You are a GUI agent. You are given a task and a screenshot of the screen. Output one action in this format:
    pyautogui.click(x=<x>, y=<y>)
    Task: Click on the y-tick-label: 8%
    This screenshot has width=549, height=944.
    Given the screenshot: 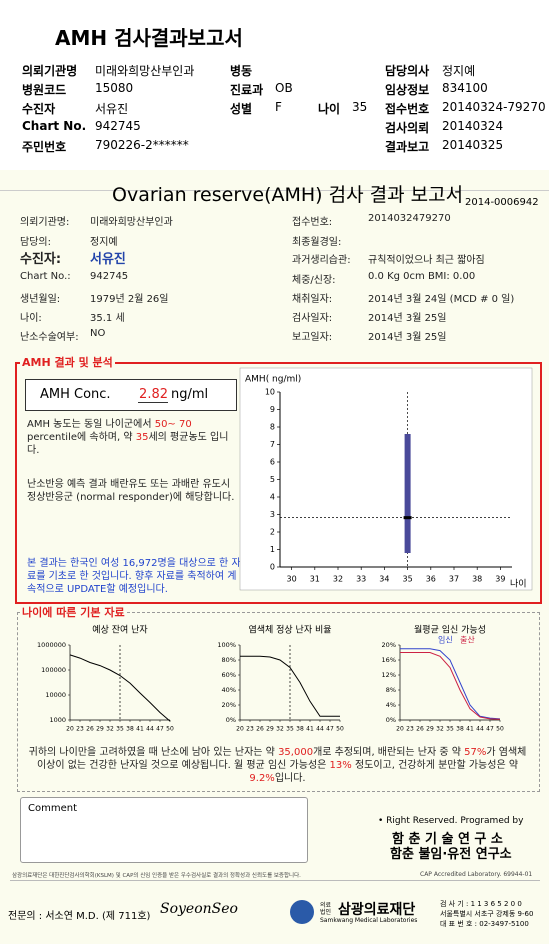 What is the action you would take?
    pyautogui.click(x=391, y=690)
    